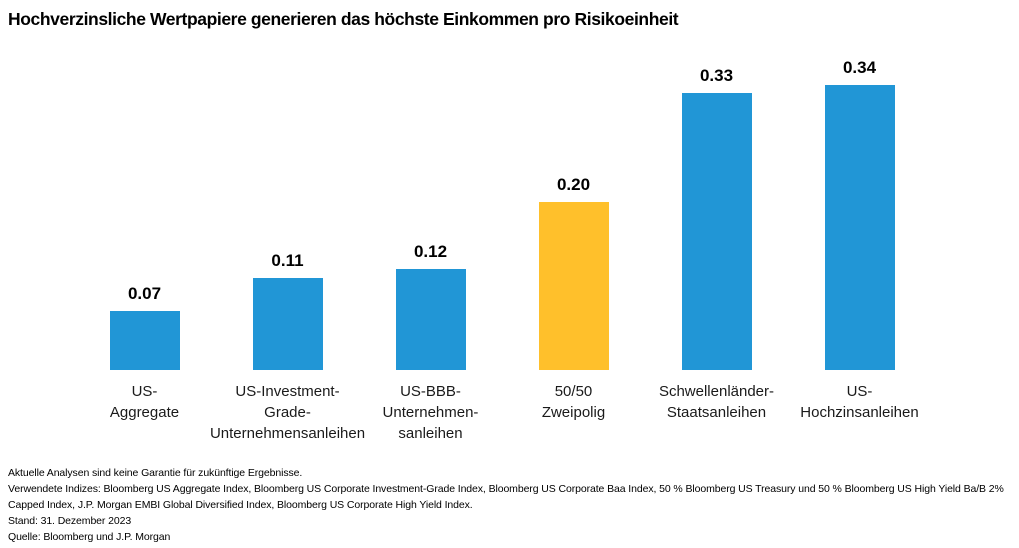  What do you see at coordinates (859, 67) in the screenshot?
I see `bar-value-label-5: 0.34` at bounding box center [859, 67].